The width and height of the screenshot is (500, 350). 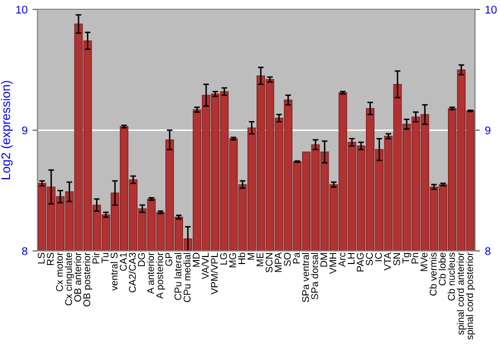 What do you see at coordinates (105, 258) in the screenshot?
I see `x-tick-label: Tu` at bounding box center [105, 258].